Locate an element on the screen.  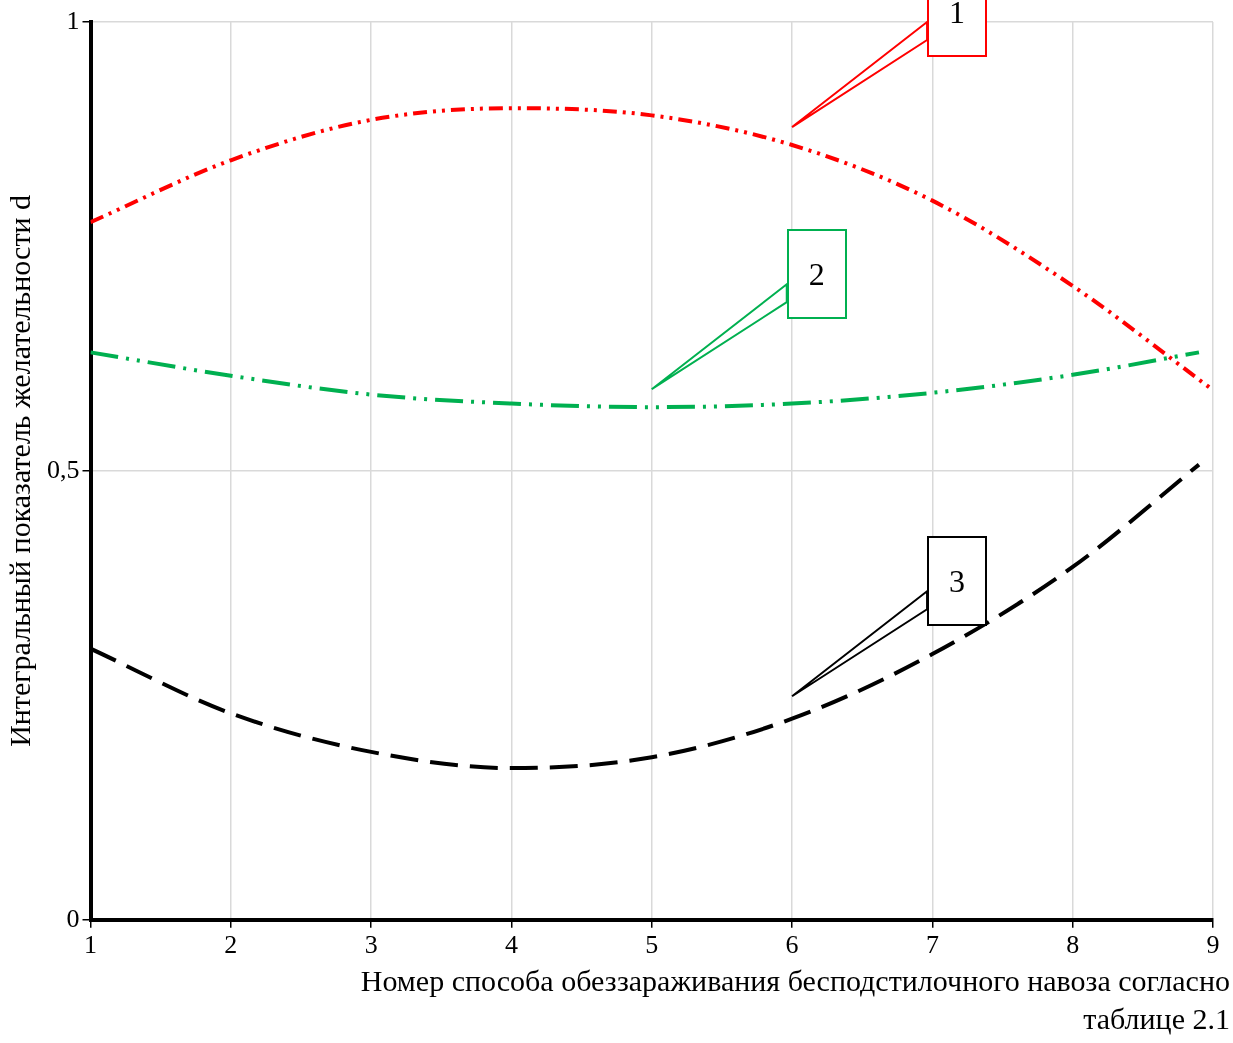
line-series is located at coordinates (645, 380).